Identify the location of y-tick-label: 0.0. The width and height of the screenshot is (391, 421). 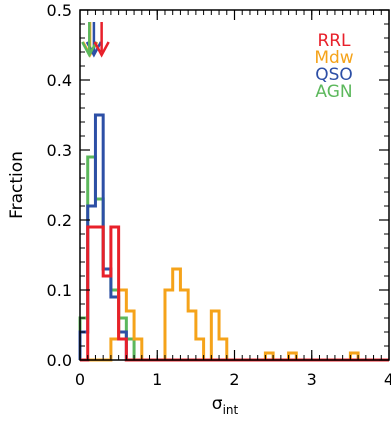
(59, 360).